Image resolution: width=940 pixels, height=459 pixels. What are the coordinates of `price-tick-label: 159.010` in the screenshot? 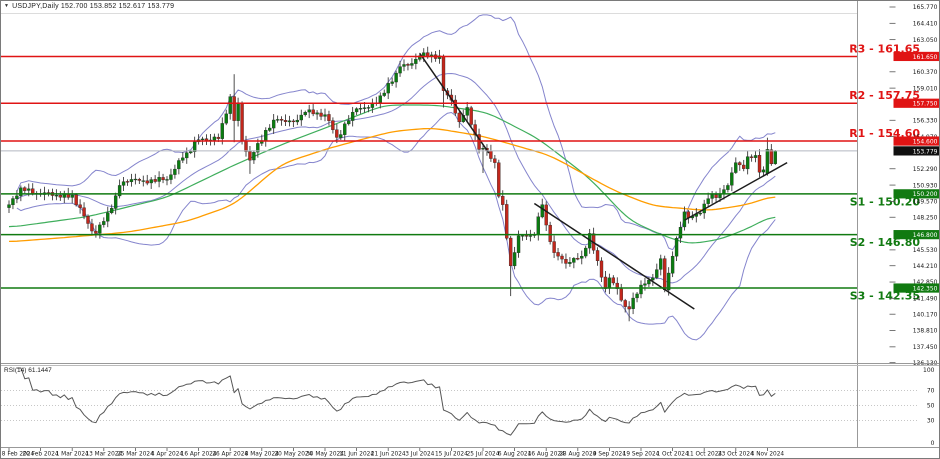 It's located at (925, 88).